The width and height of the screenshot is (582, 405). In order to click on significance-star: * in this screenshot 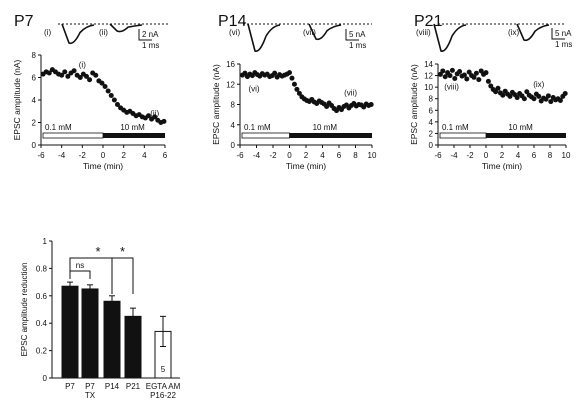, I will do `click(97, 251)`.